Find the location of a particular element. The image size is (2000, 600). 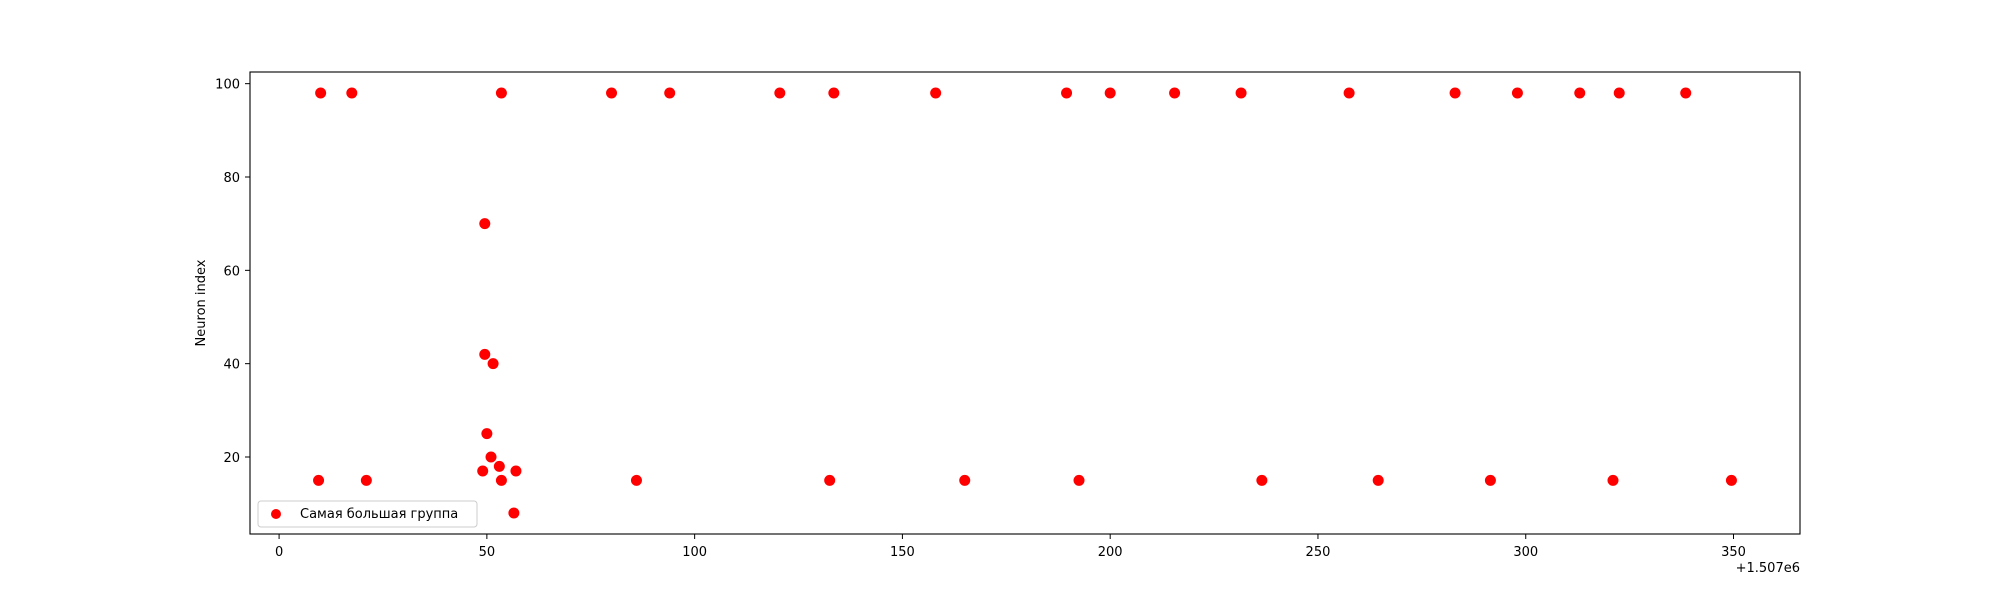

x-tick-label: 300 is located at coordinates (1525, 552).